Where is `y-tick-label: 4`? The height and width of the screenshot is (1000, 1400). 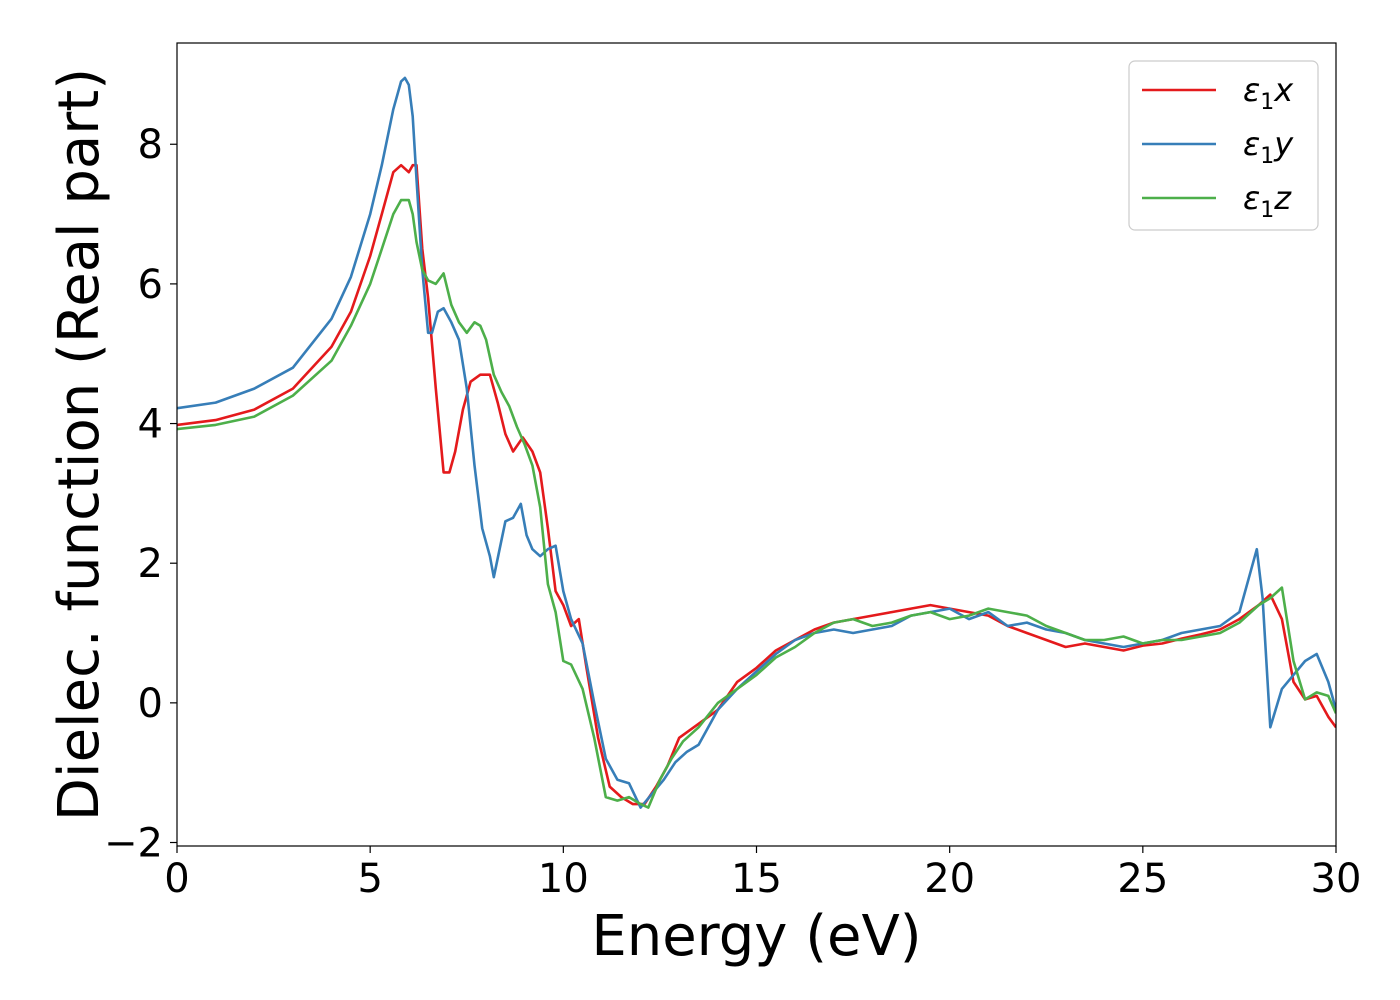 y-tick-label: 4 is located at coordinates (150, 425).